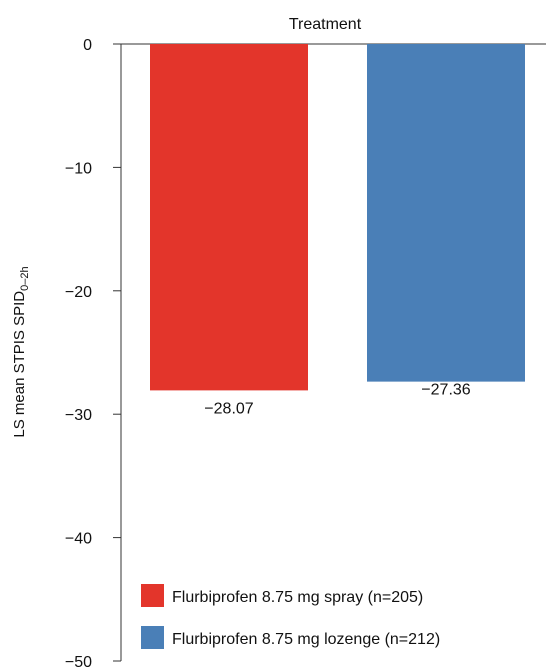  I want to click on bar-spray, so click(229, 217).